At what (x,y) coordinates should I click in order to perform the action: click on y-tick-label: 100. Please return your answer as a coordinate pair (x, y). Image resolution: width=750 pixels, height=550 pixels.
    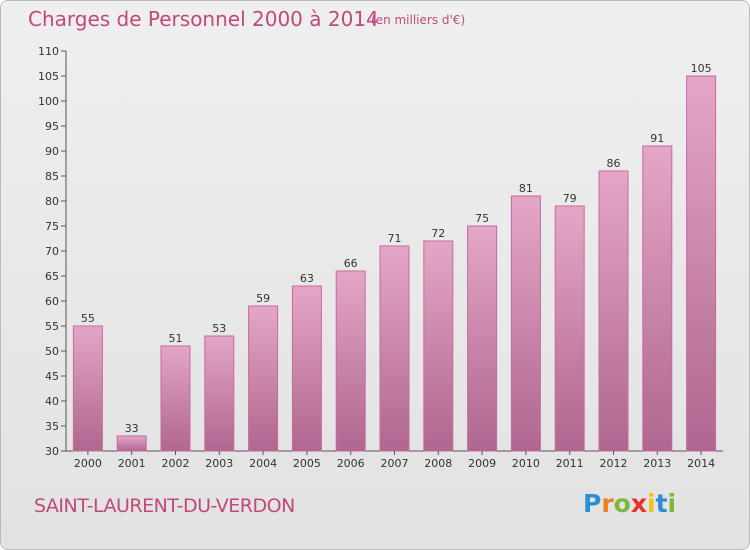
    Looking at the image, I should click on (48, 101).